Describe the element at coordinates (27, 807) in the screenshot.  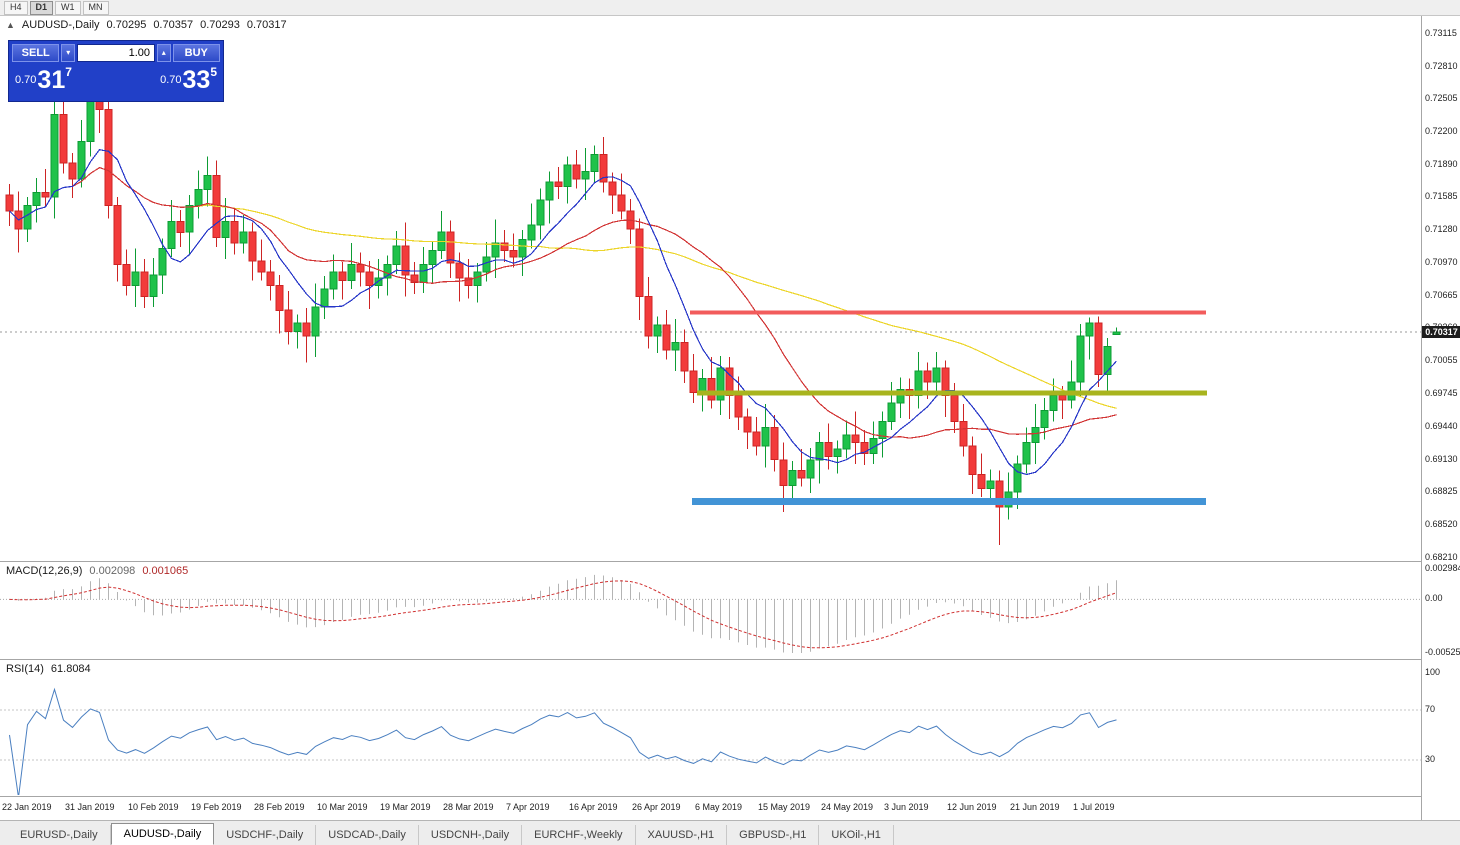
I see `date-axis-label: 22 Jan 2019` at that location.